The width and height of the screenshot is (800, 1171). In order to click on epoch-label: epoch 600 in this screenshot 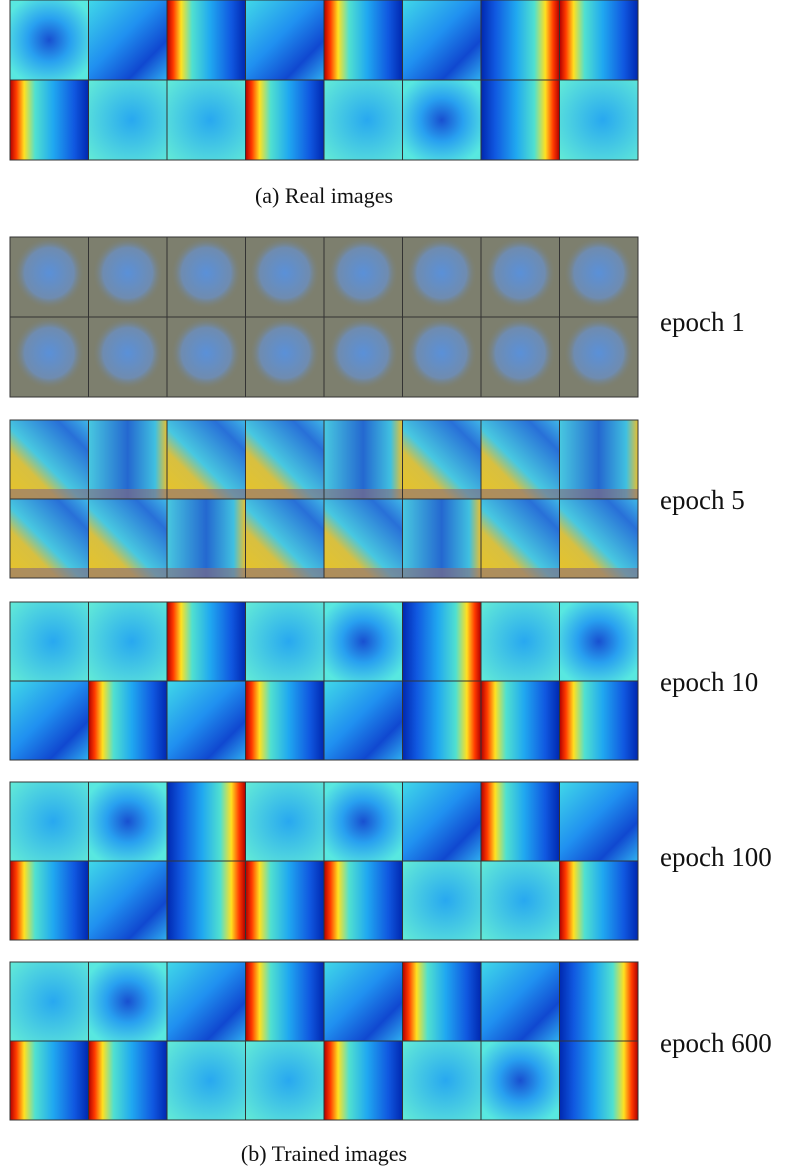, I will do `click(716, 1043)`.